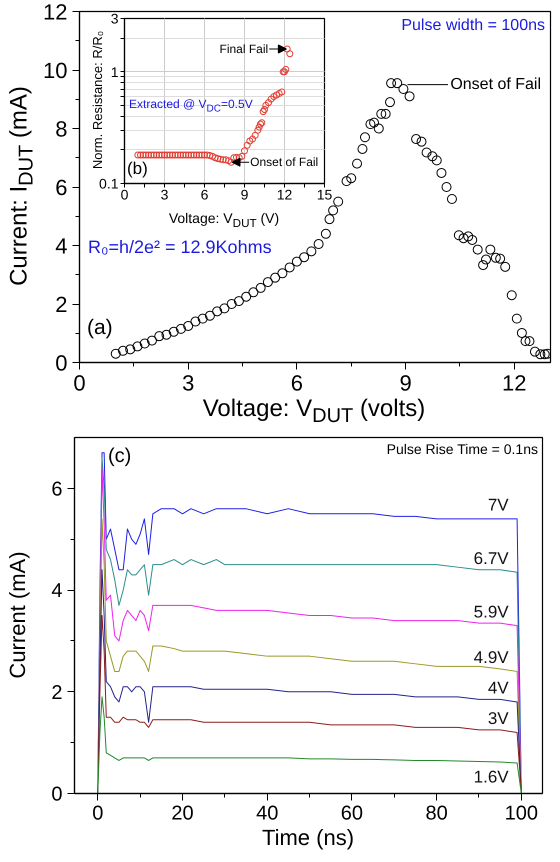 The image size is (560, 862). What do you see at coordinates (120, 456) in the screenshot?
I see `annotation: (c)` at bounding box center [120, 456].